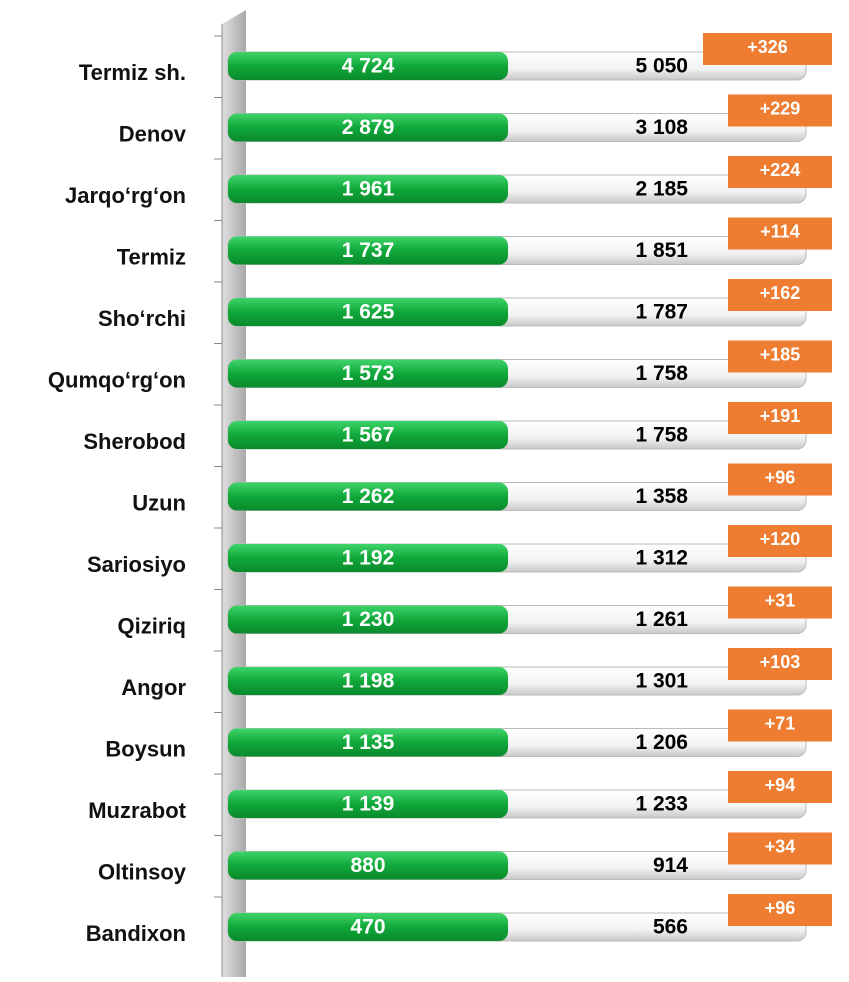 This screenshot has height=982, width=849. I want to click on before-value: 1 139, so click(368, 804).